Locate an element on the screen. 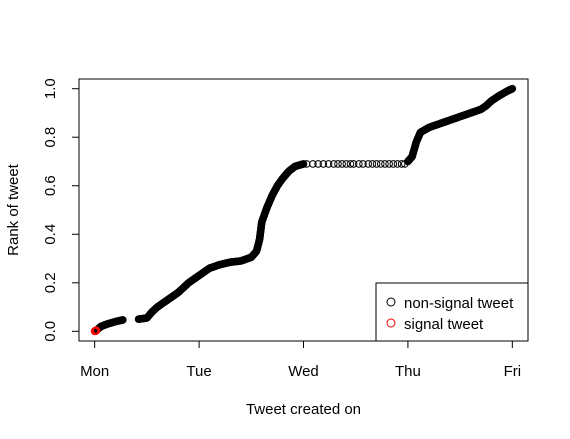 Image resolution: width=570 pixels, height=439 pixels. x-tick-label-thu: Thu is located at coordinates (408, 371).